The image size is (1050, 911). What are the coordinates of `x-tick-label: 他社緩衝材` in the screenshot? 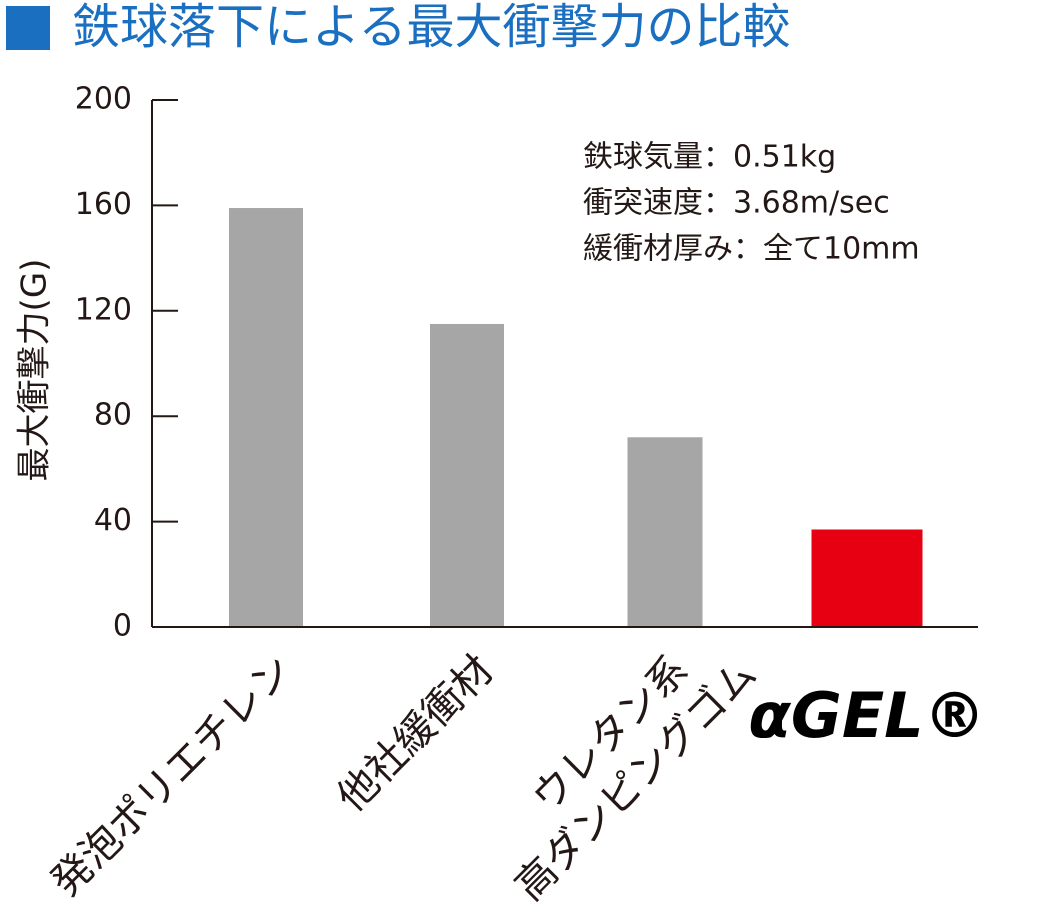 It's located at (415, 734).